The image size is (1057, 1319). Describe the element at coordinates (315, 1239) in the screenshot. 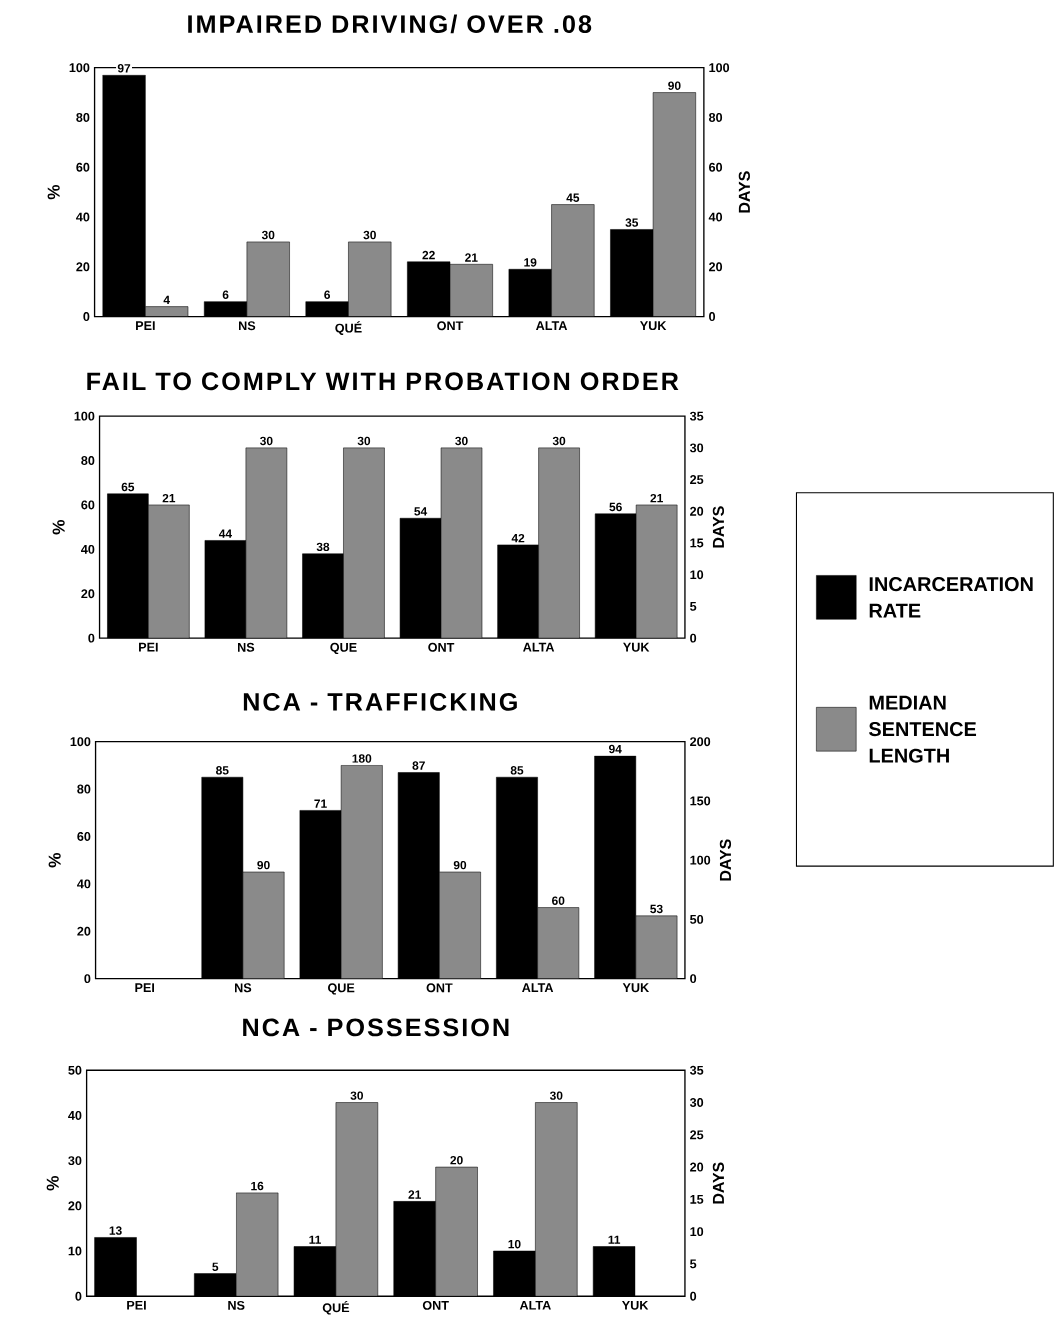

I see `data-label: 11` at that location.